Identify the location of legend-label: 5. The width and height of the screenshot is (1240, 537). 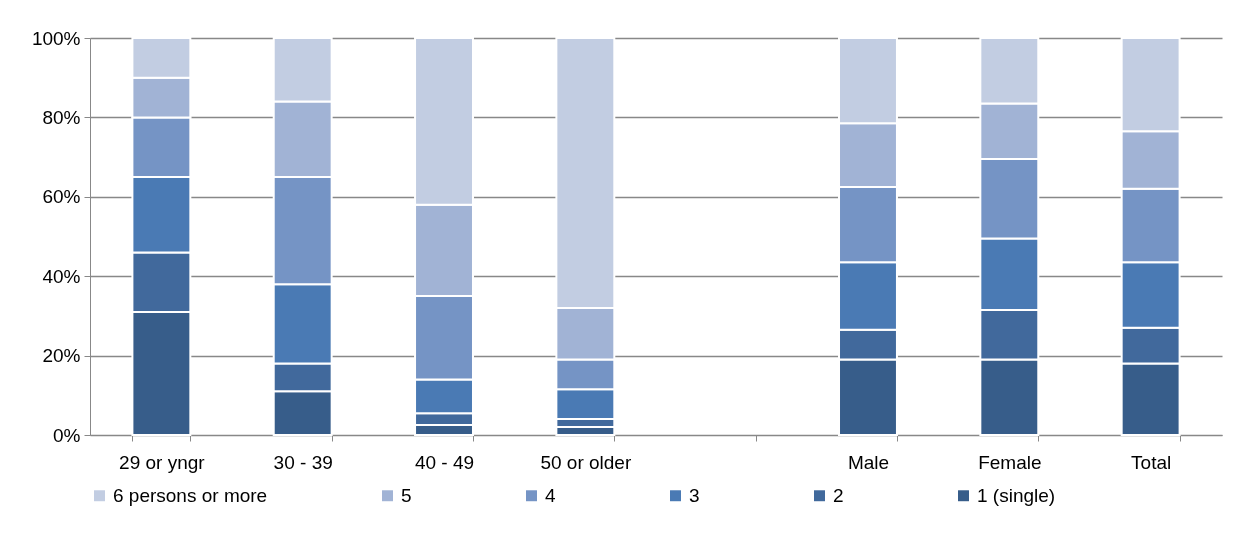
(406, 495).